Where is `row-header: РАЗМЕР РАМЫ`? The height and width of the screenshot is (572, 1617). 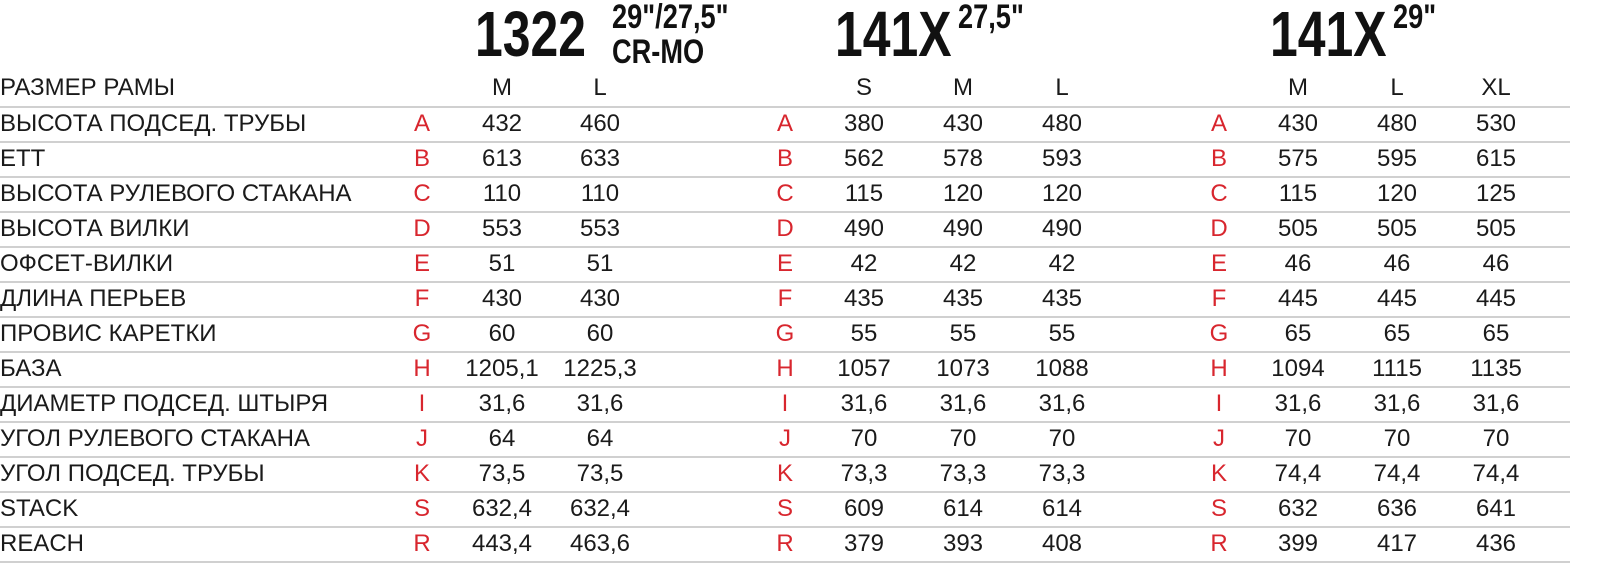 row-header: РАЗМЕР РАМЫ is located at coordinates (87, 87).